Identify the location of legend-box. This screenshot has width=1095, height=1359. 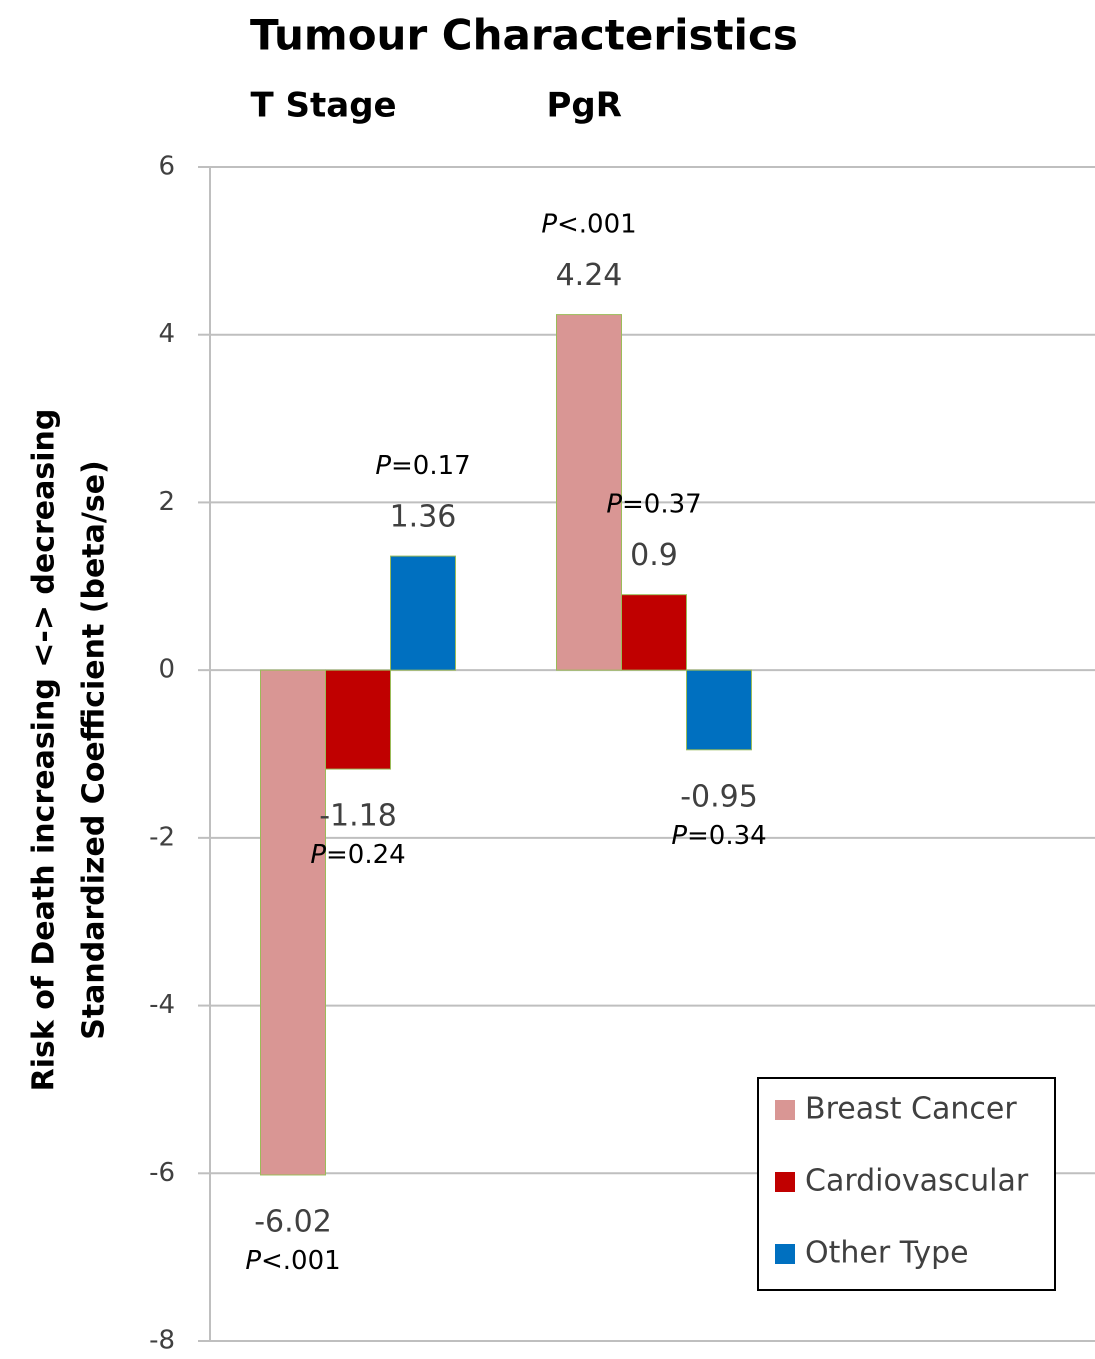
(906, 1184).